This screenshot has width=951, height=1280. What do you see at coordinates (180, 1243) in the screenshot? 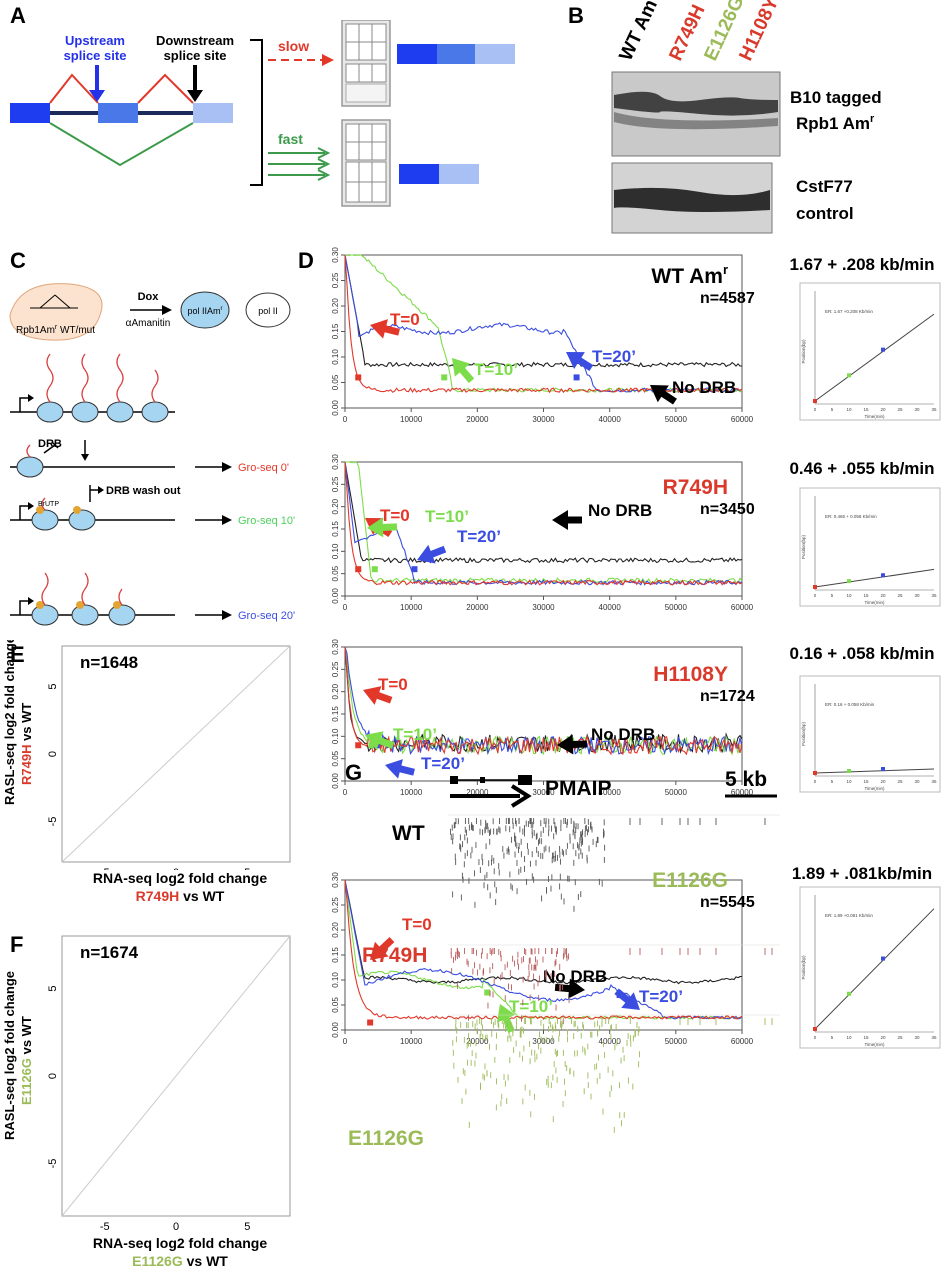
I see `f-xlabel: RNA-seq log2 fold change` at bounding box center [180, 1243].